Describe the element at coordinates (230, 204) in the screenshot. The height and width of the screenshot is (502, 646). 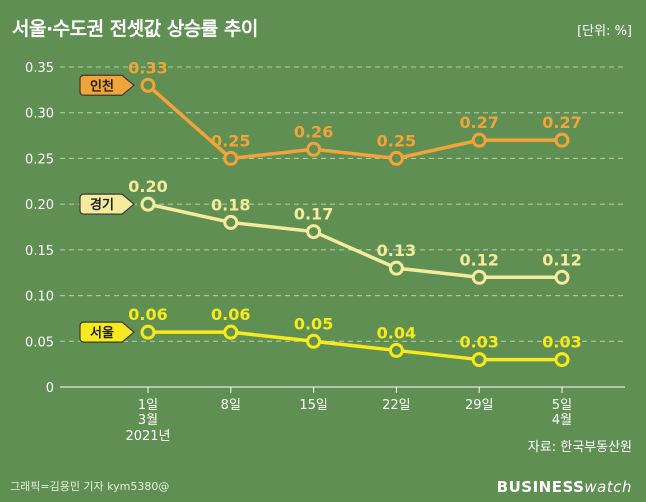
I see `data-label: 0.18` at that location.